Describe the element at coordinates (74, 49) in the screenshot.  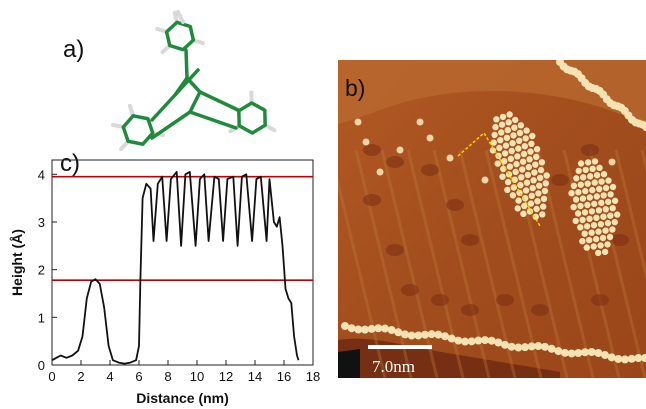
I see `panel-label-a: a)` at that location.